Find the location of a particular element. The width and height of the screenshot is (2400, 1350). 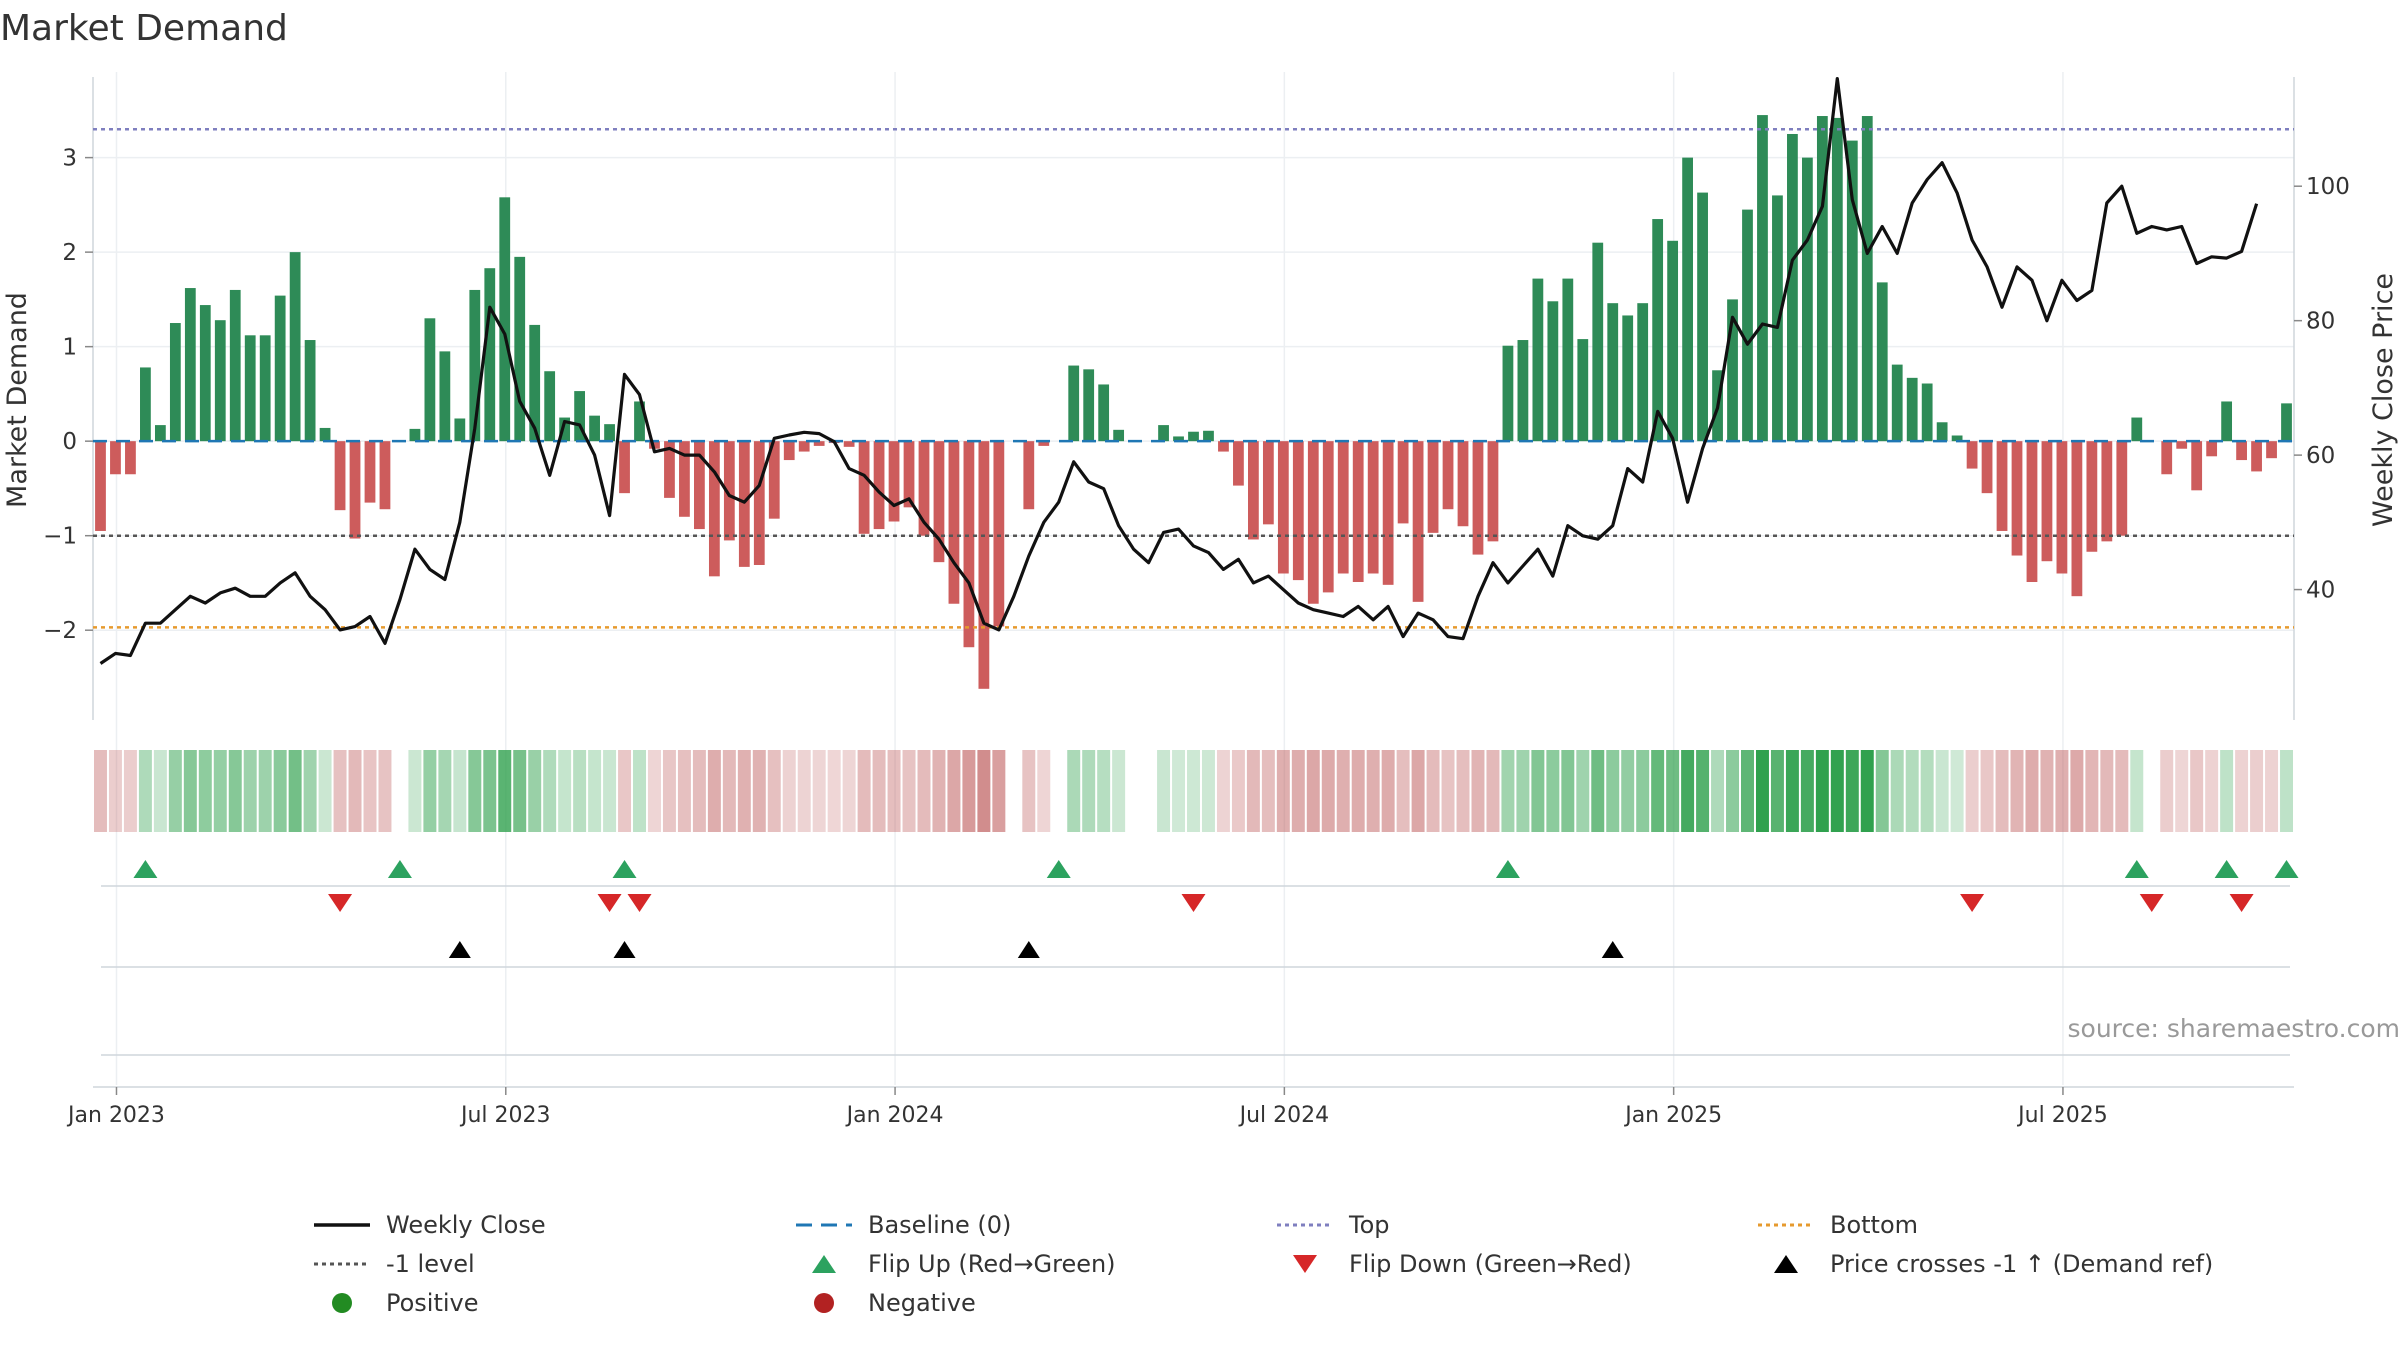

legend-item: -1 level is located at coordinates (392, 1264).